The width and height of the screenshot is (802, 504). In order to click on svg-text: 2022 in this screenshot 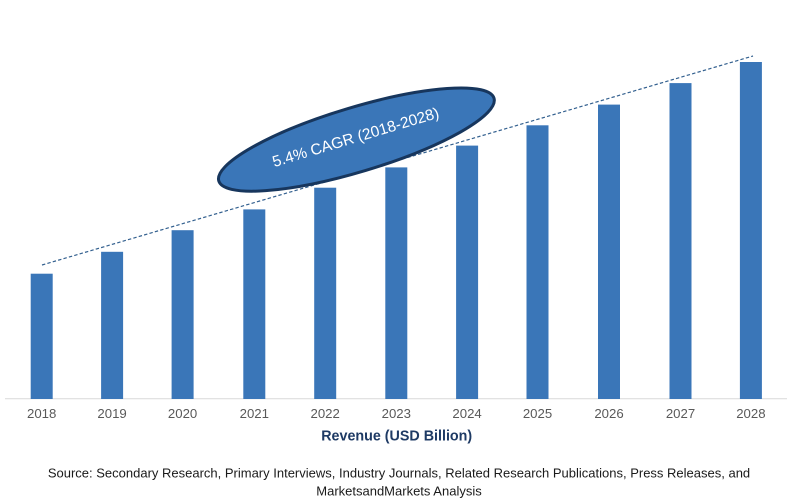, I will do `click(325, 413)`.